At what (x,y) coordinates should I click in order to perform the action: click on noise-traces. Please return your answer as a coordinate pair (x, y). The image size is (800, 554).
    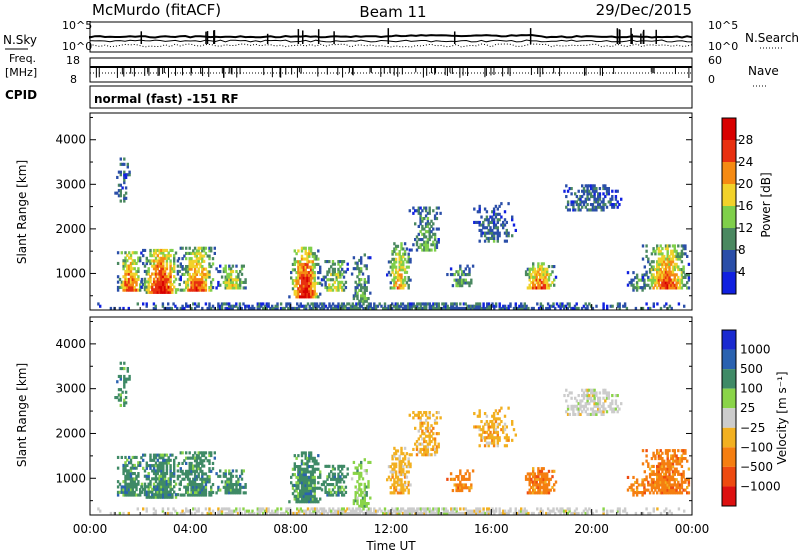
    Looking at the image, I should click on (391, 38).